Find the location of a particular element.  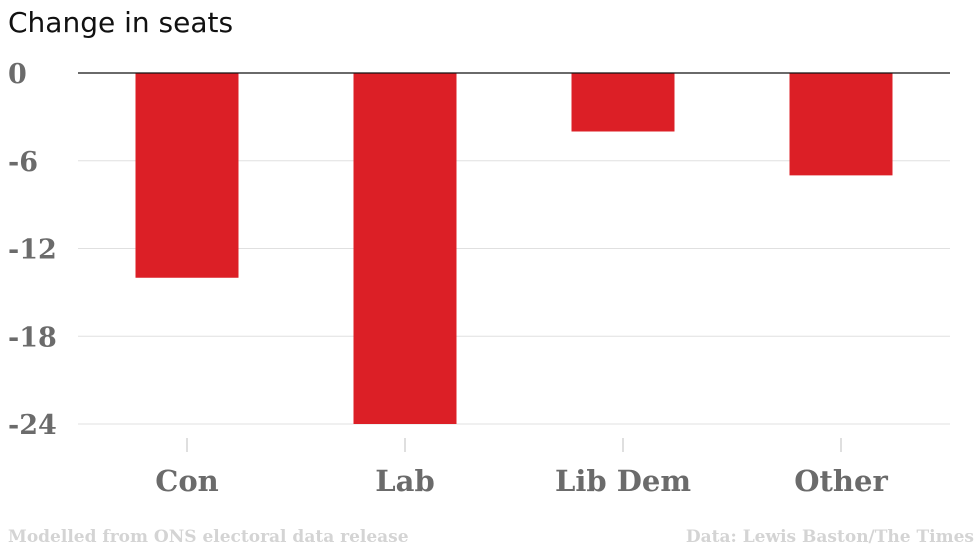

x-tick-label: Lib Dem is located at coordinates (623, 481).